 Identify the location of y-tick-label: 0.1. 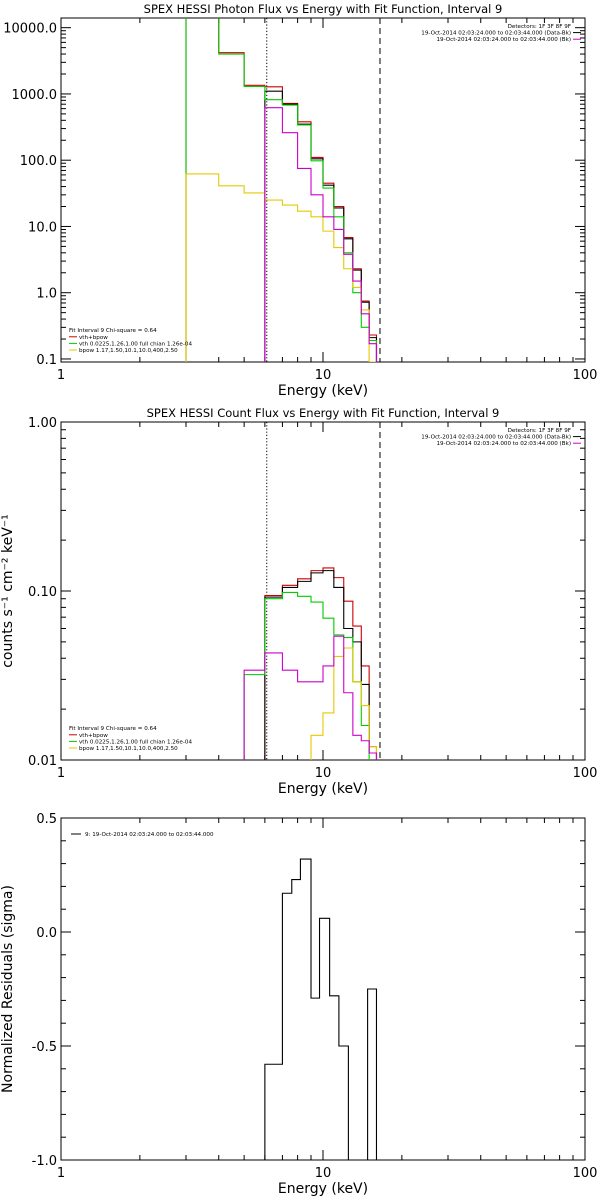
(46, 360).